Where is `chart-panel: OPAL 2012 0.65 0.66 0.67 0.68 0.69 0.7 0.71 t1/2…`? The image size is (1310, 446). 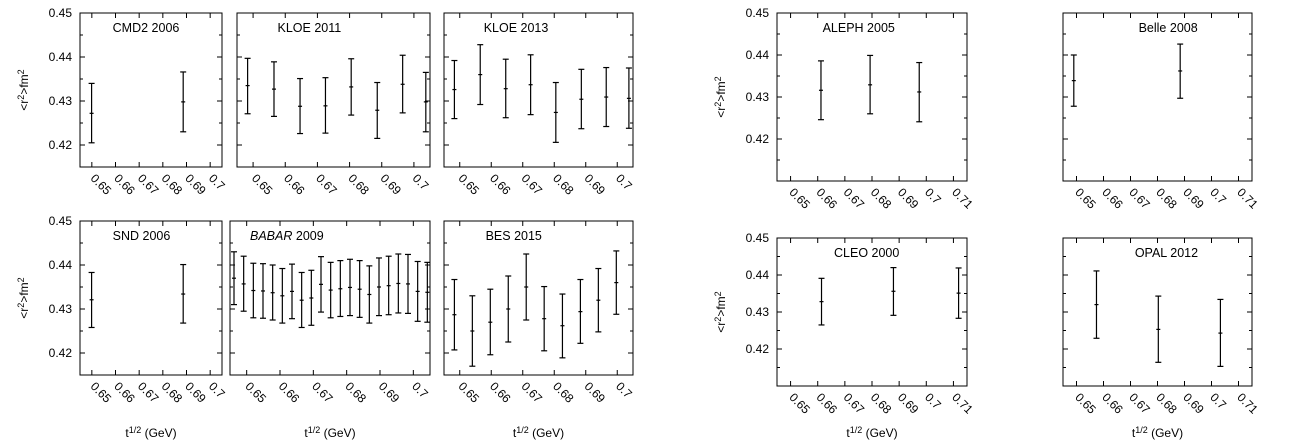
chart-panel: OPAL 2012 0.65 0.66 0.67 0.68 0.69 0.7 0.71 t1/2… is located at coordinates (1161, 338).